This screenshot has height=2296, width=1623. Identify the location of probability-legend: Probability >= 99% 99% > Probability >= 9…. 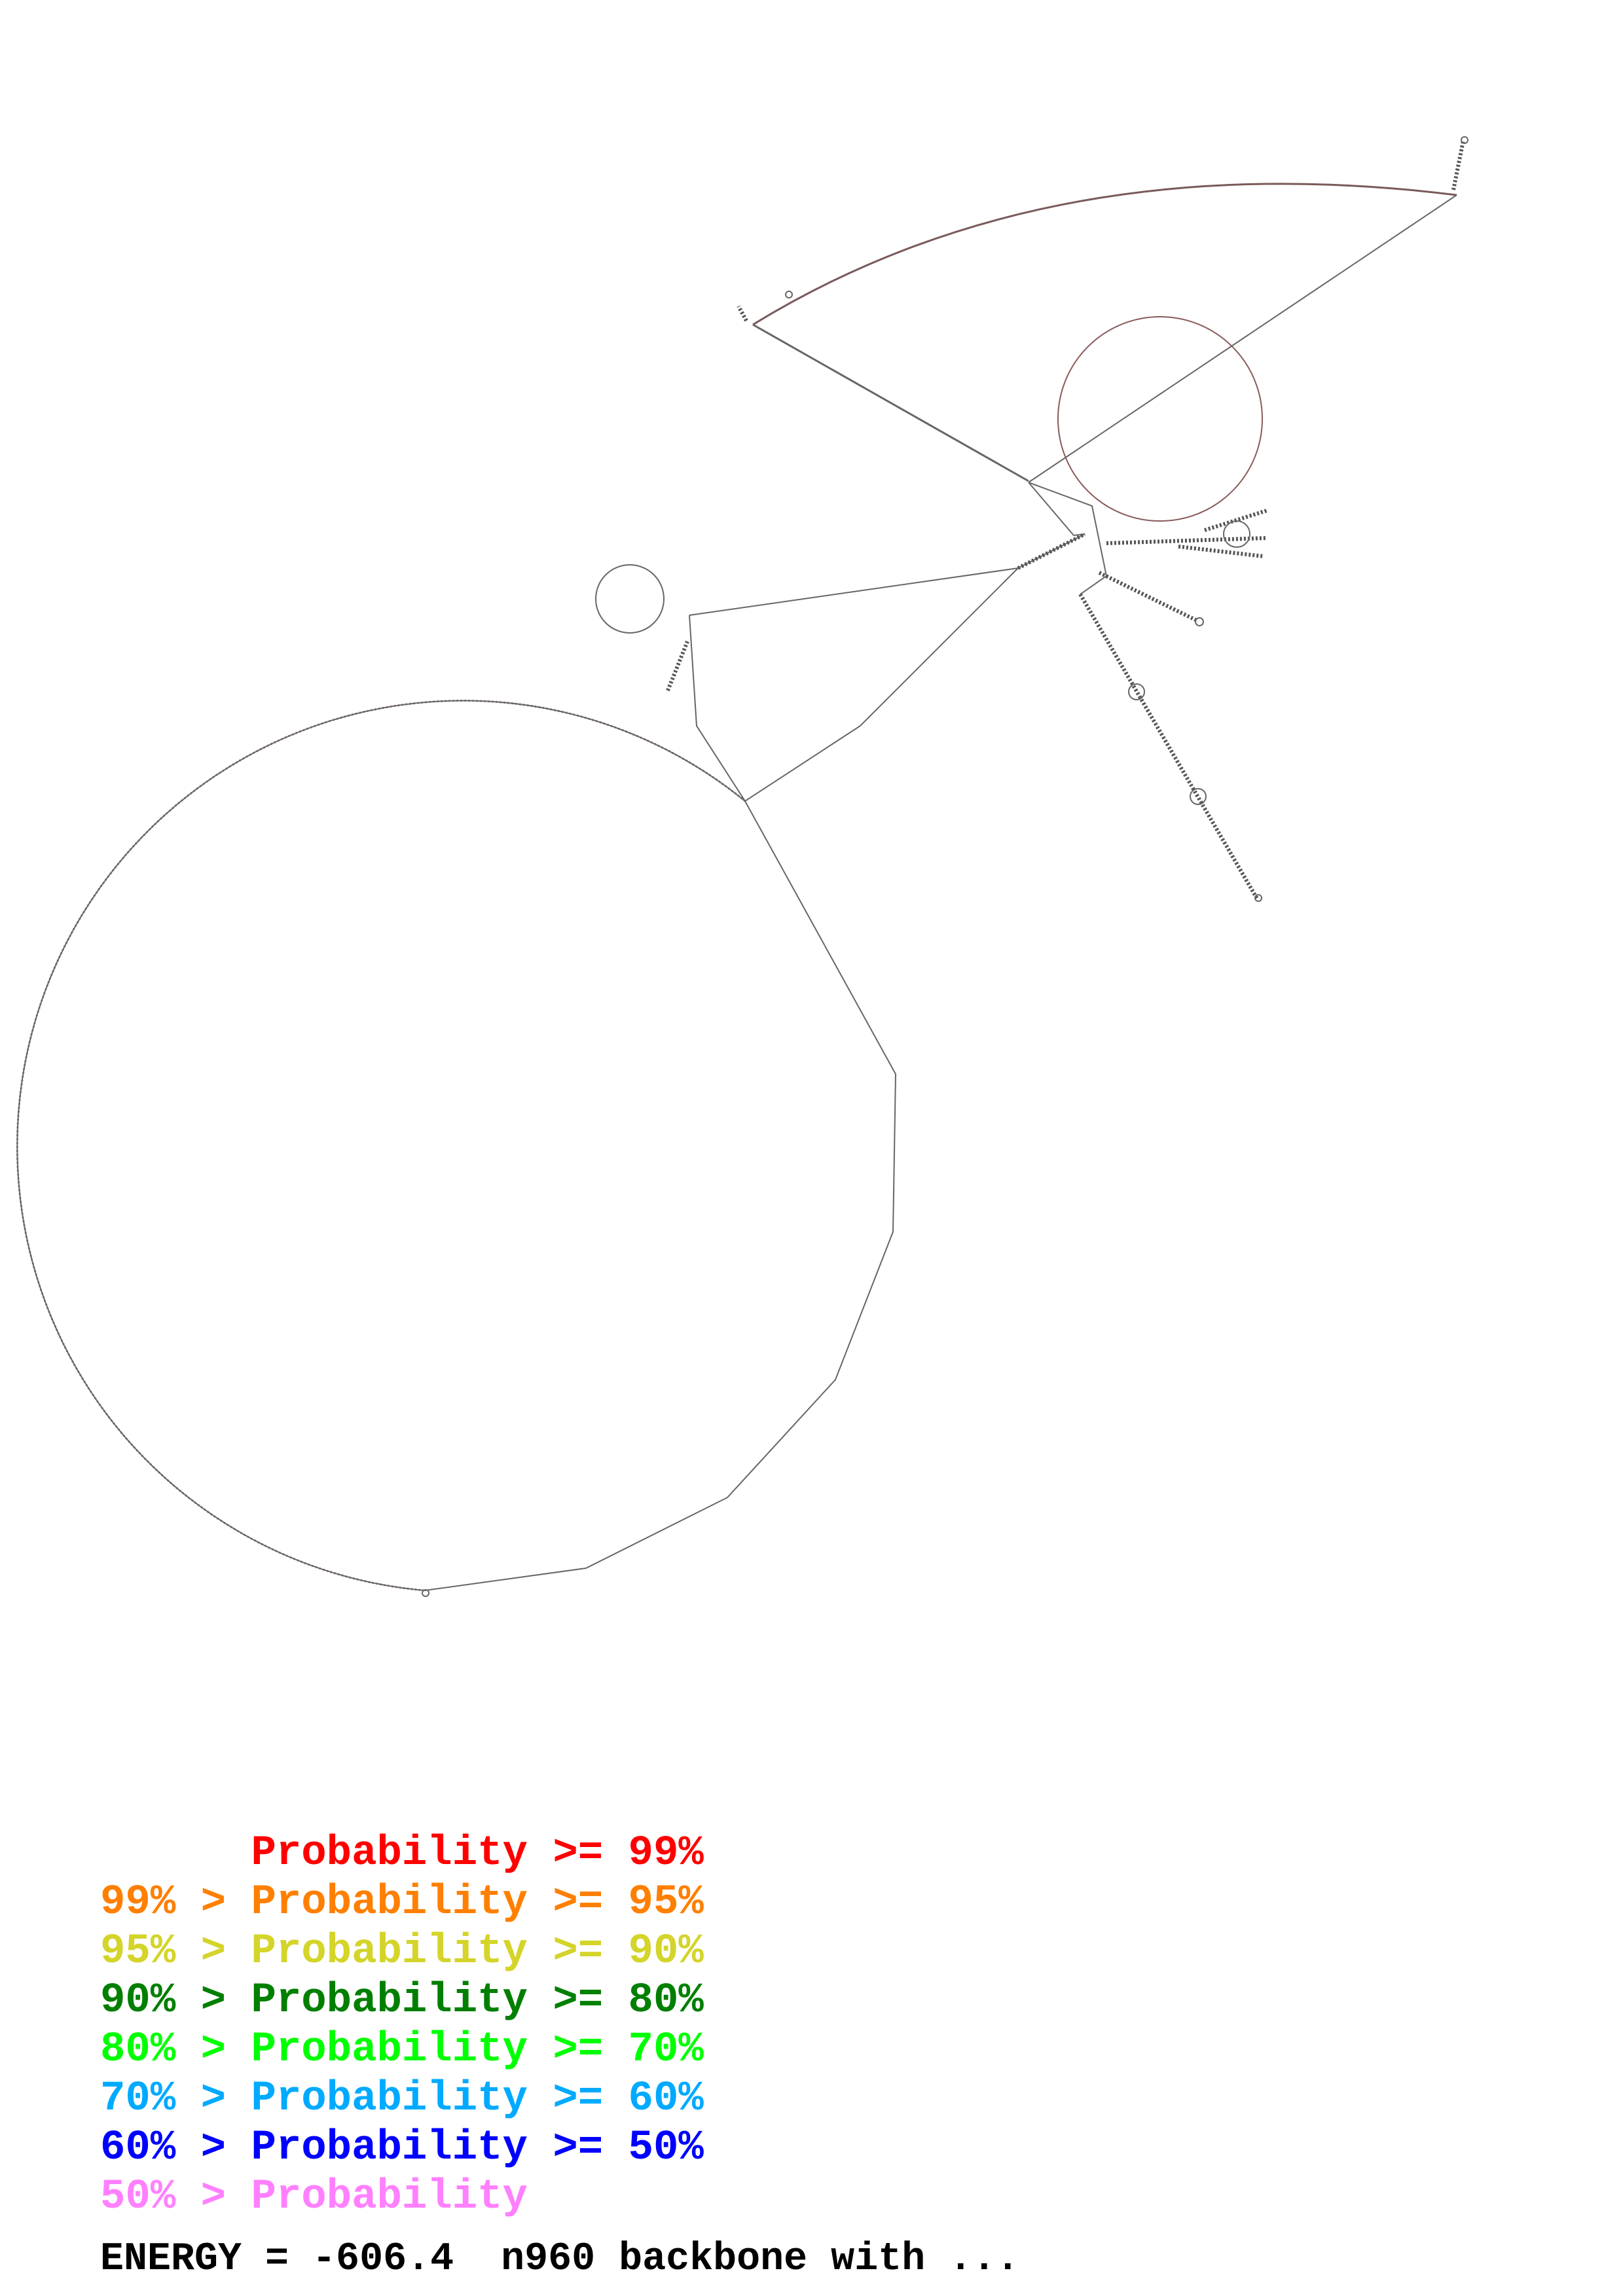
(402, 2025).